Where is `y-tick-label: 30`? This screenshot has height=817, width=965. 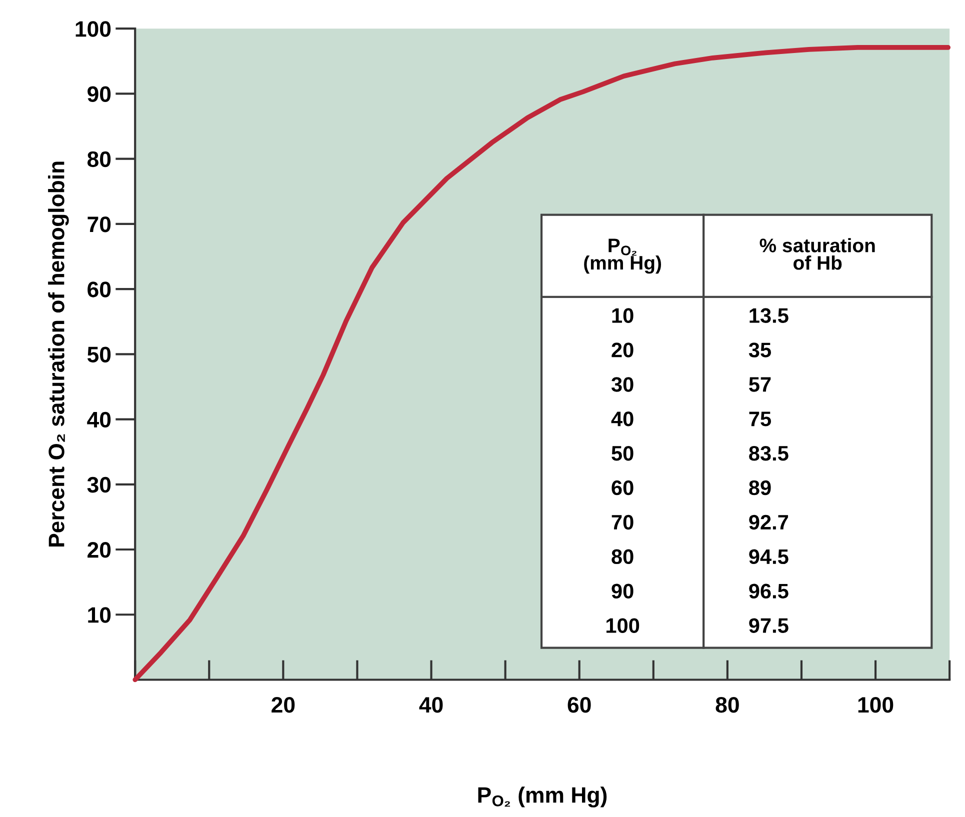 y-tick-label: 30 is located at coordinates (99, 484).